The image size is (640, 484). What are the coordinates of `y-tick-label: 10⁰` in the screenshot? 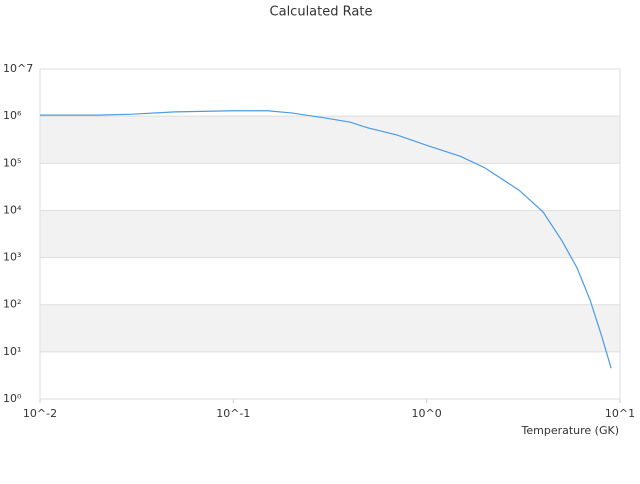 It's located at (12, 398).